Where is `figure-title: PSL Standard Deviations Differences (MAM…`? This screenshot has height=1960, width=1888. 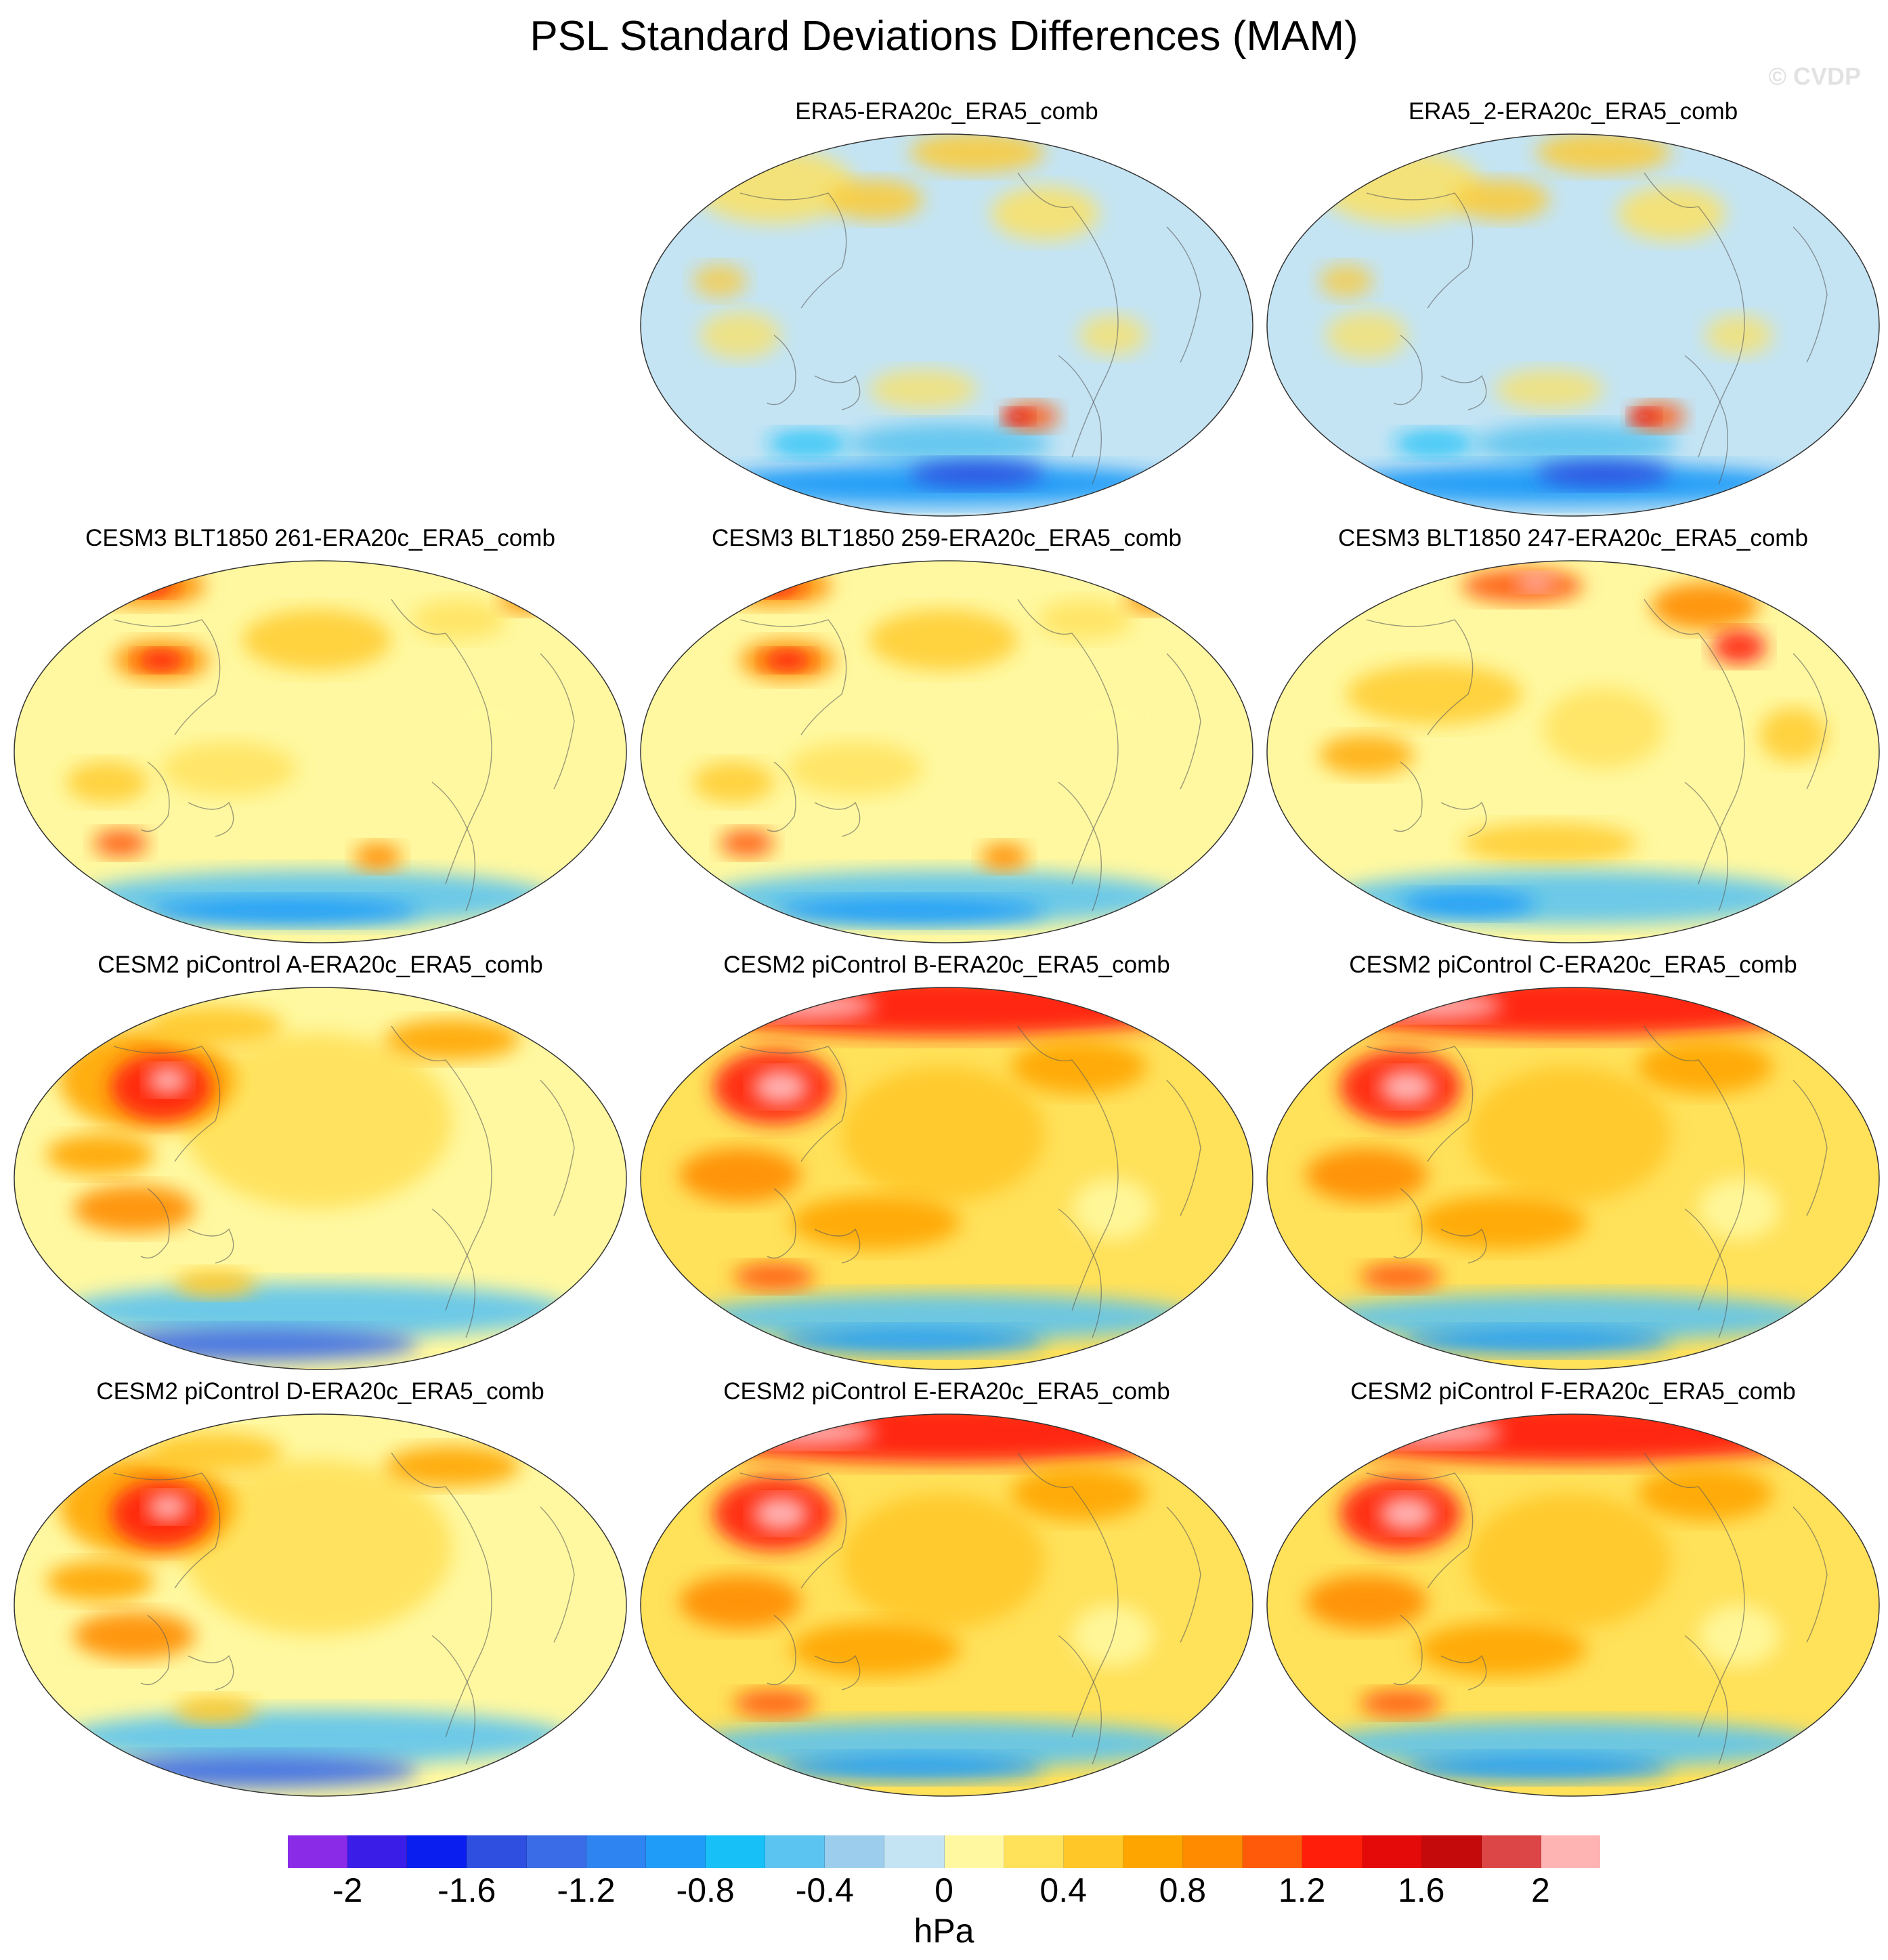 figure-title: PSL Standard Deviations Differences (MAM… is located at coordinates (944, 36).